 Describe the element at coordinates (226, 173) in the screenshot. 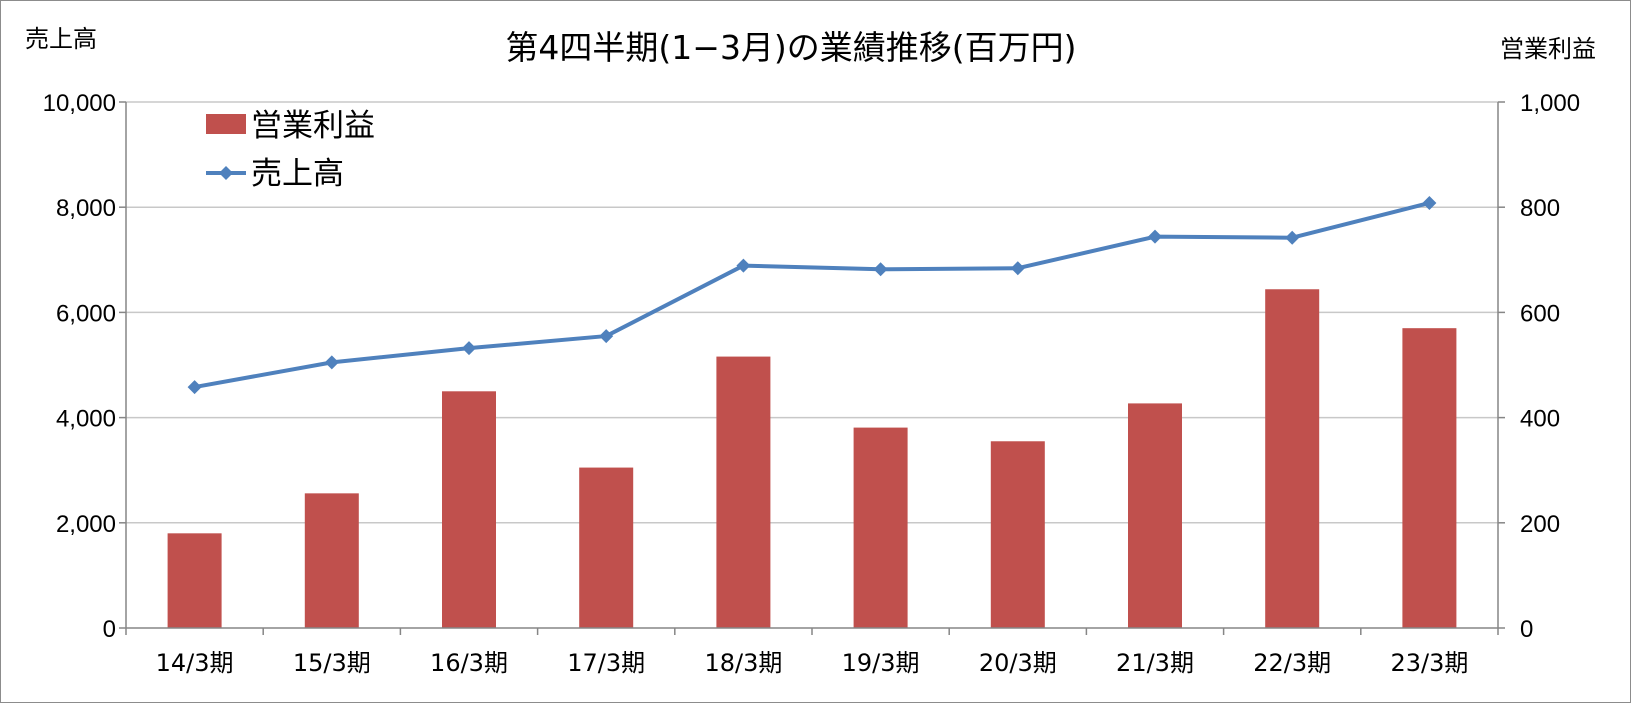

I see `legend-marker-sales` at that location.